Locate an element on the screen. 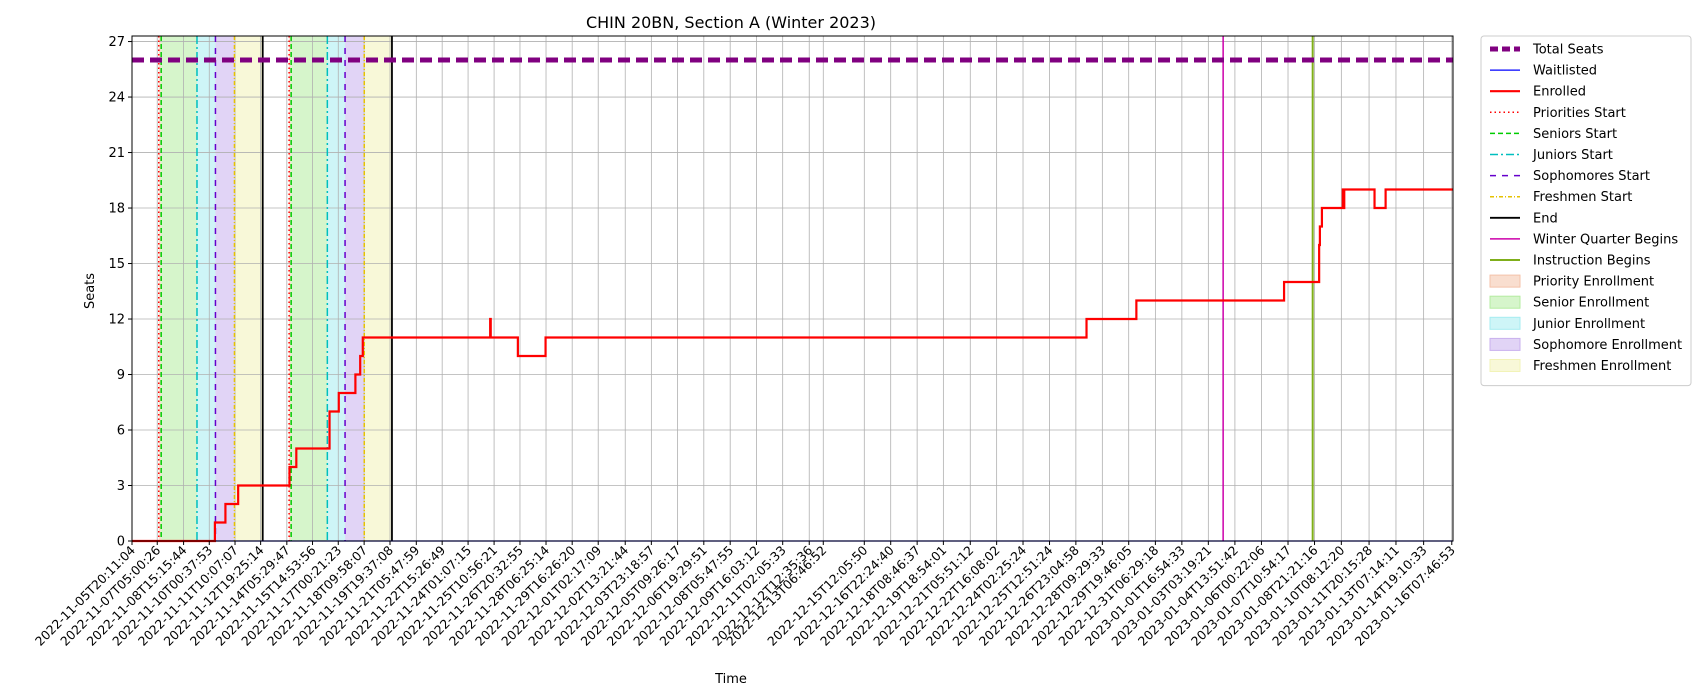 The height and width of the screenshot is (700, 1700). legend-label-sophomores_start: Sophomores Start is located at coordinates (1591, 176).